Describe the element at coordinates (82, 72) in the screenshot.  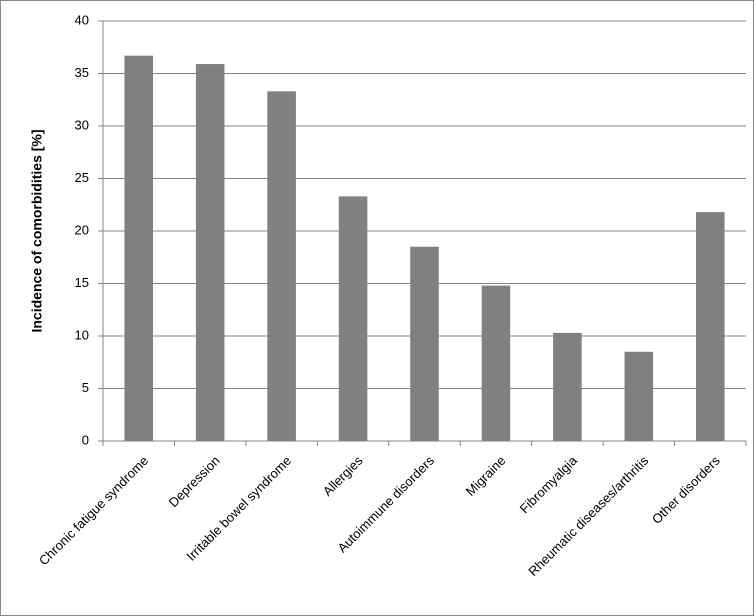
I see `y-tick-label: 35` at that location.